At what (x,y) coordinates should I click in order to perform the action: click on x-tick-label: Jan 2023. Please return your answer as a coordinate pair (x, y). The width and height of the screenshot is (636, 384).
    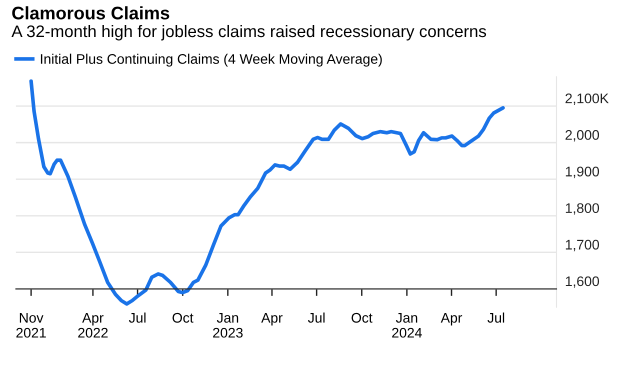
    Looking at the image, I should click on (228, 325).